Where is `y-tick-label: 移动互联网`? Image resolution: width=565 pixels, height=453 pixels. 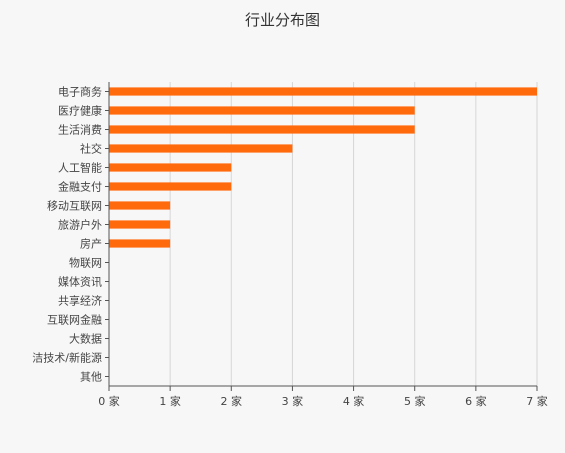
y-tick-label: 移动互联网 is located at coordinates (74, 206).